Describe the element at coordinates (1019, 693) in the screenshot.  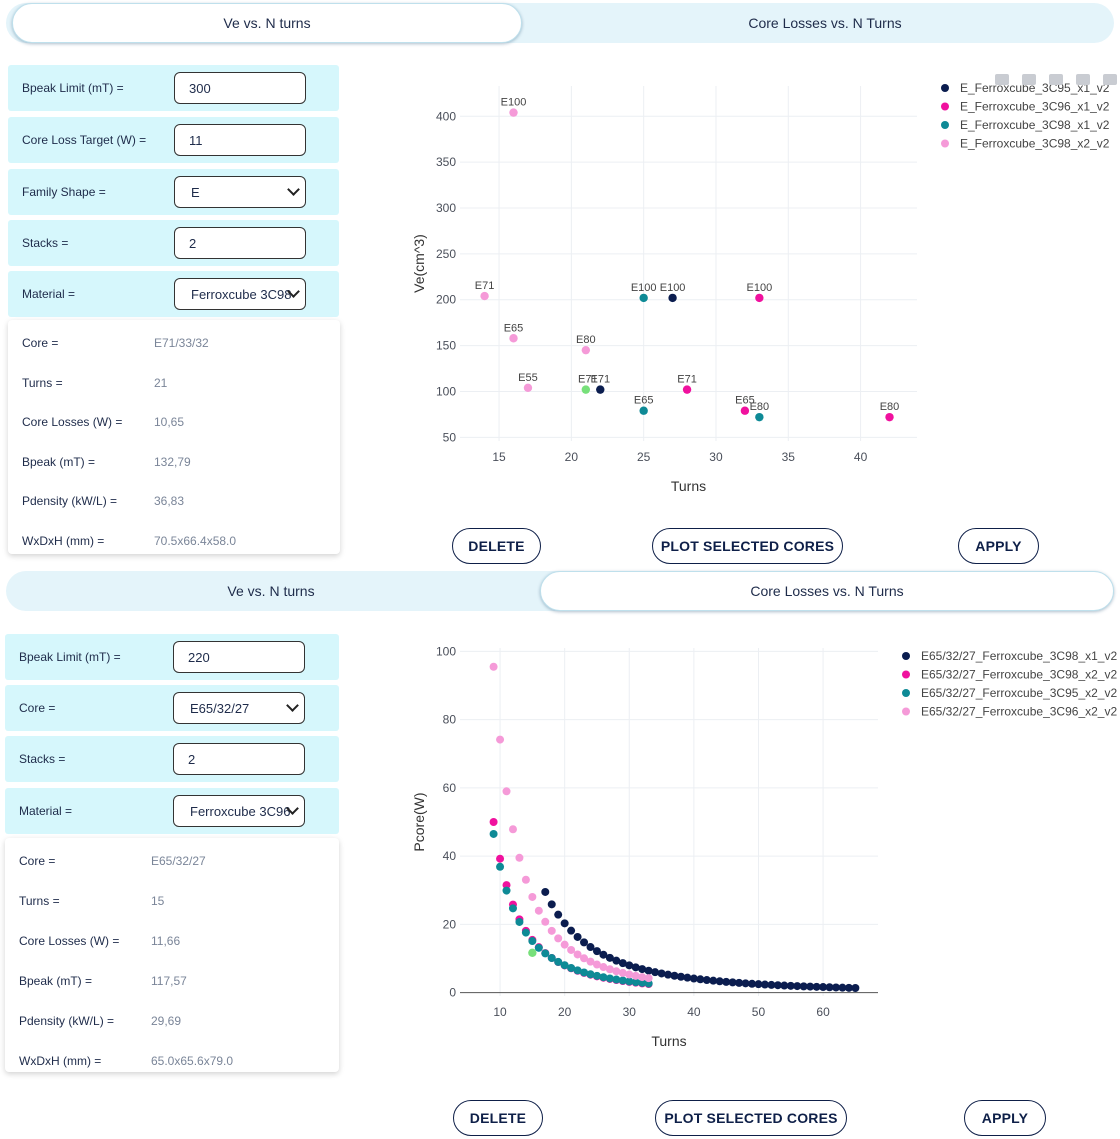
I see `legend-entry: E65/32/27_Ferroxcube_3C95_x2_v2` at that location.